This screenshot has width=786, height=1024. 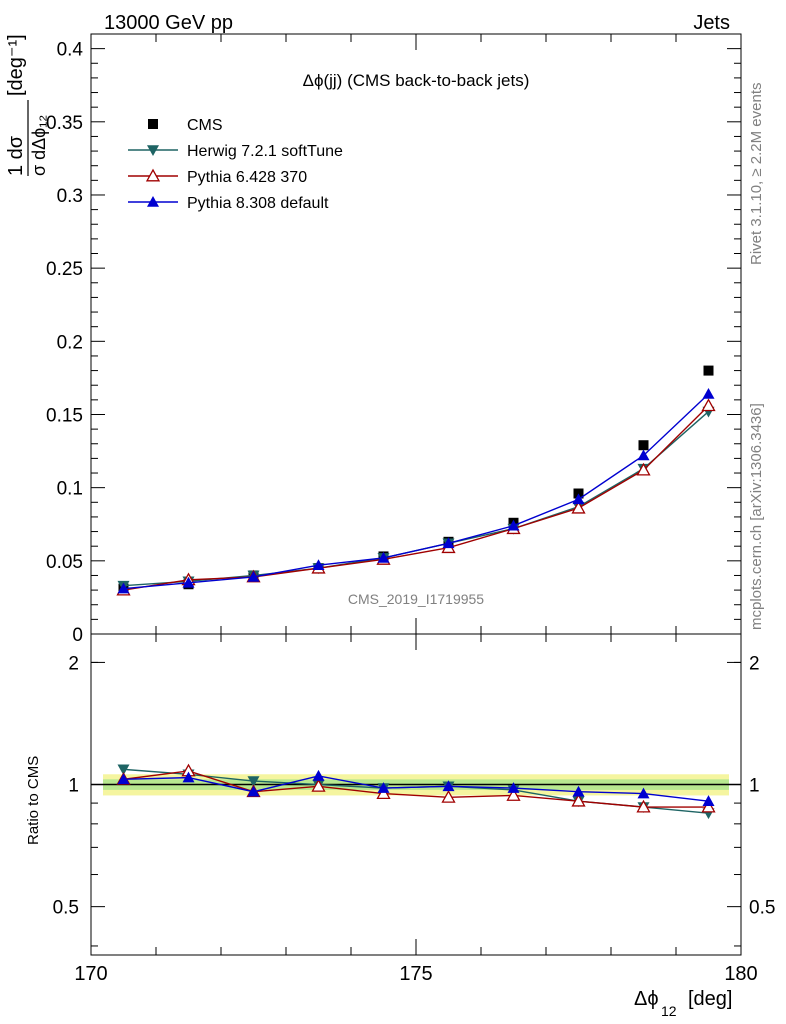 I want to click on header-process-label: Jets, so click(x=711, y=23).